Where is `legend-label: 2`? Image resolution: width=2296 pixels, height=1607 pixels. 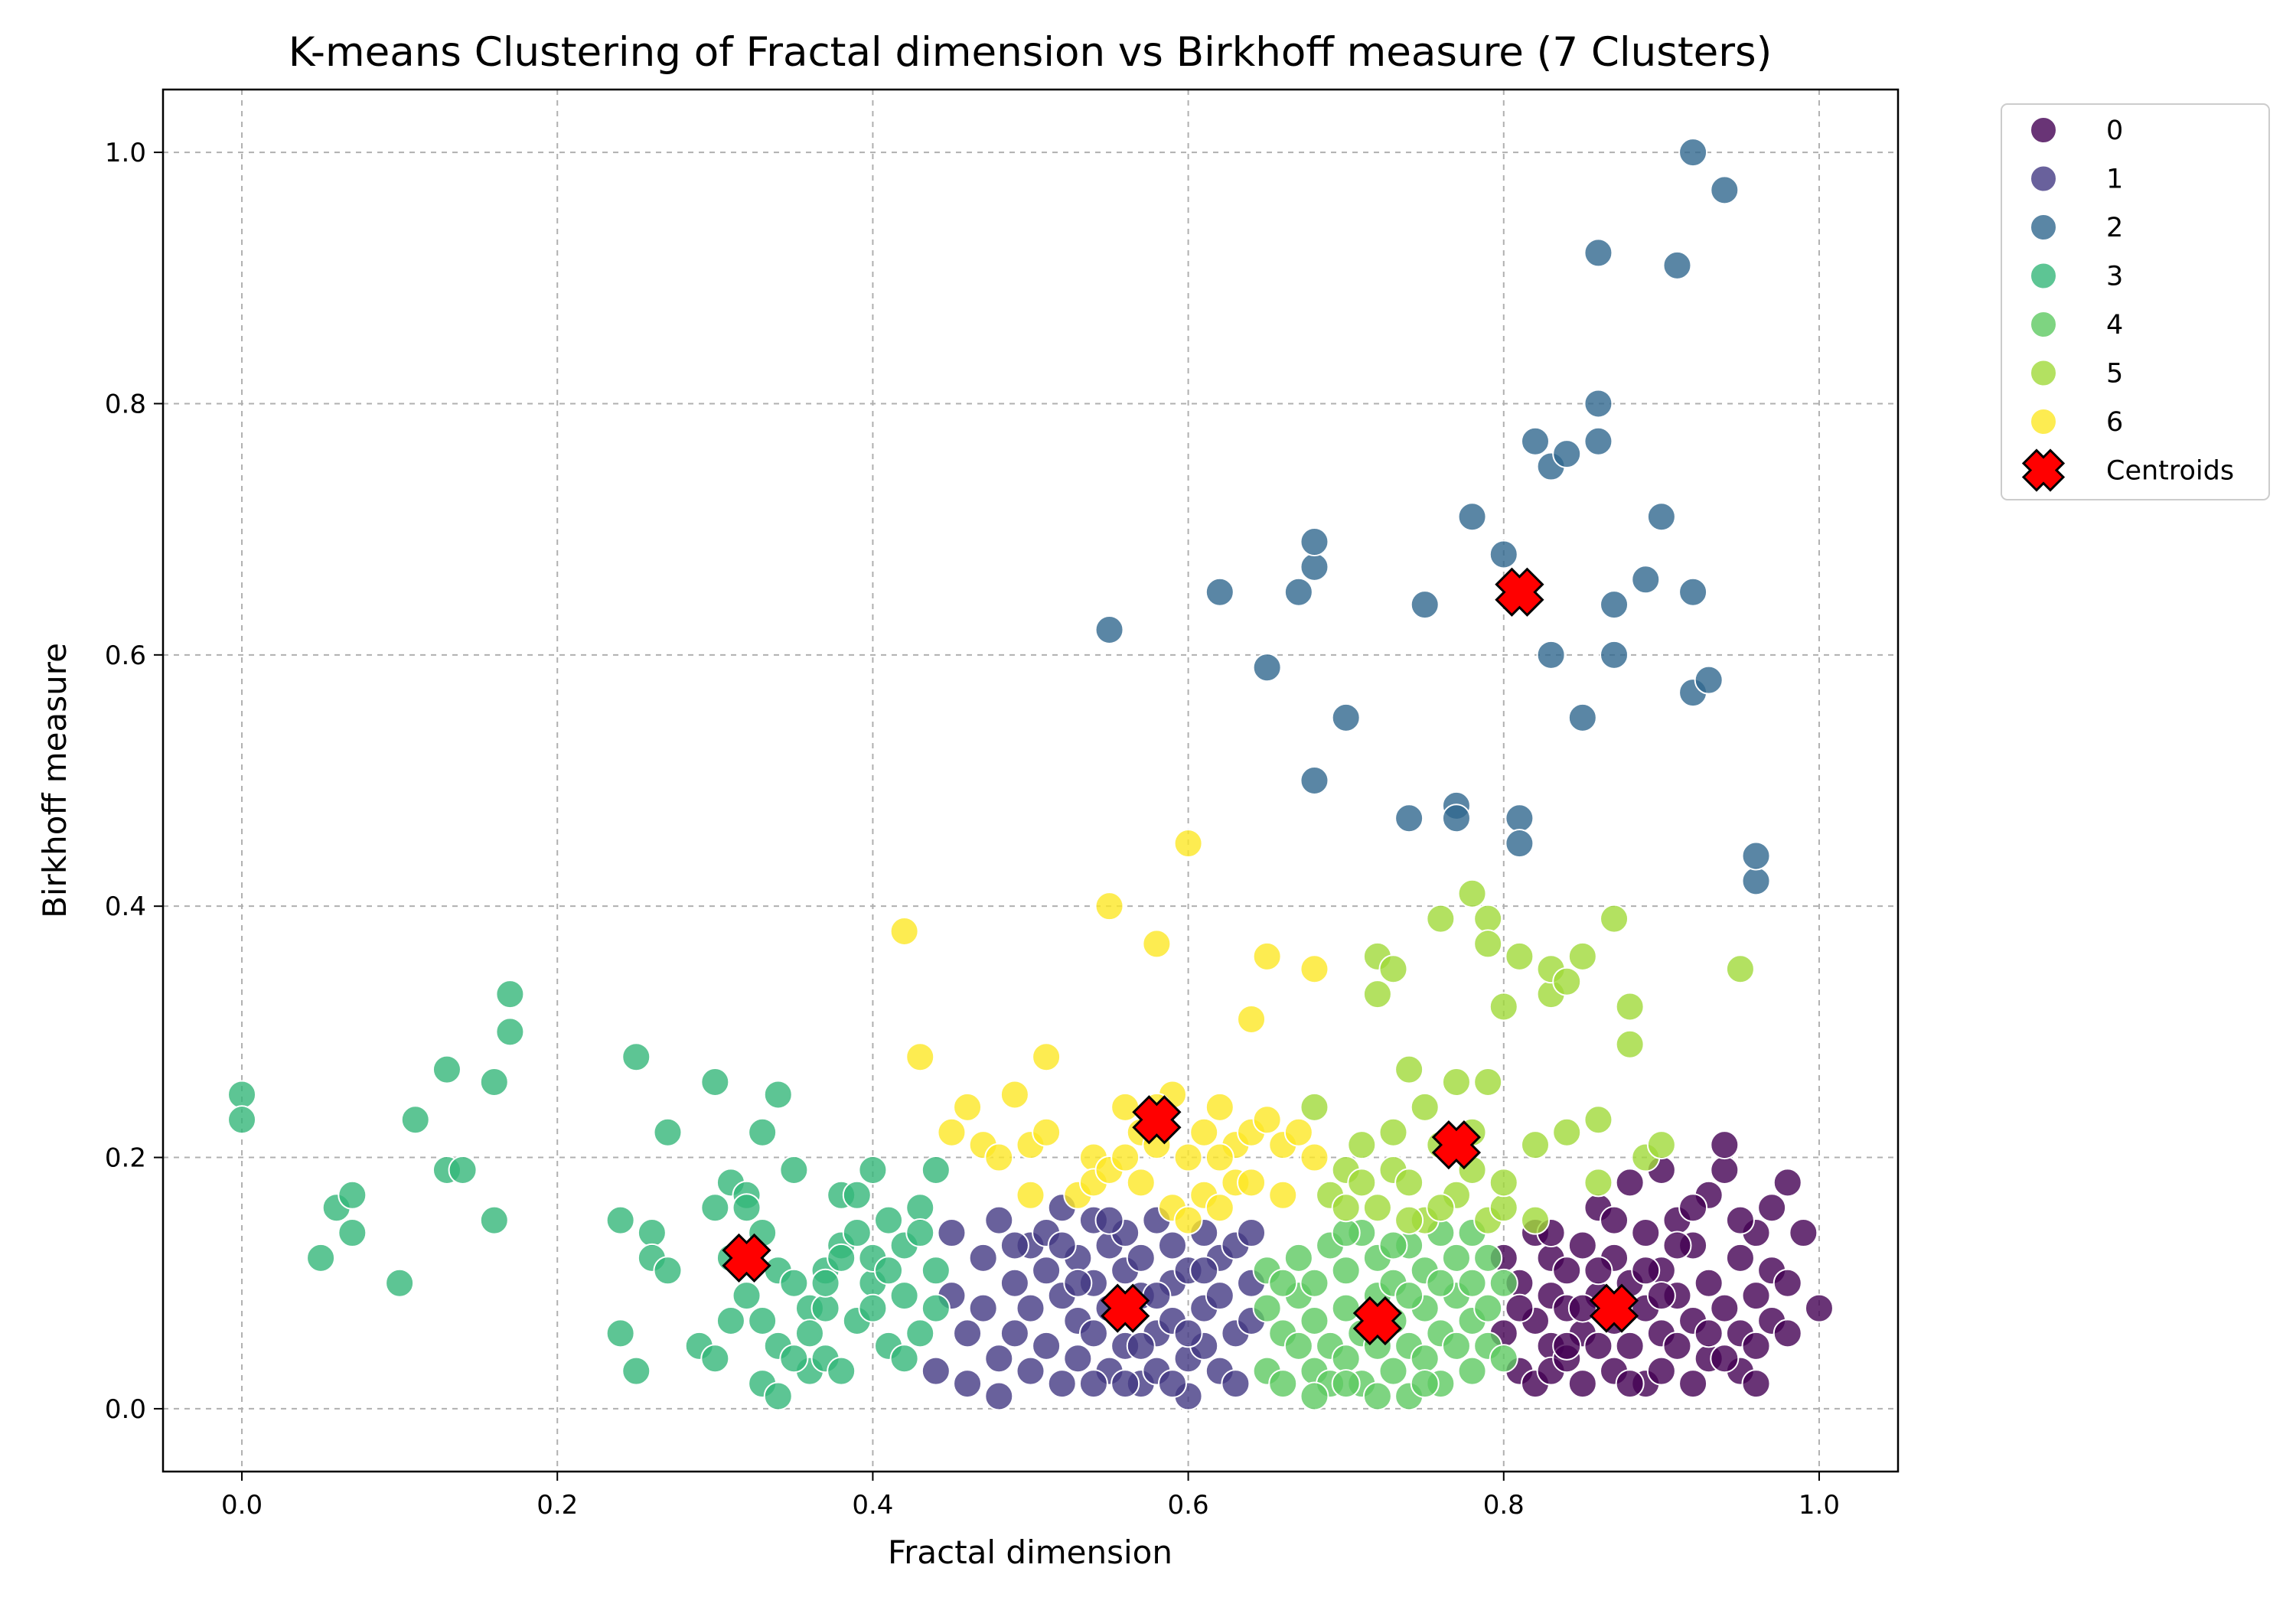 legend-label: 2 is located at coordinates (2114, 228).